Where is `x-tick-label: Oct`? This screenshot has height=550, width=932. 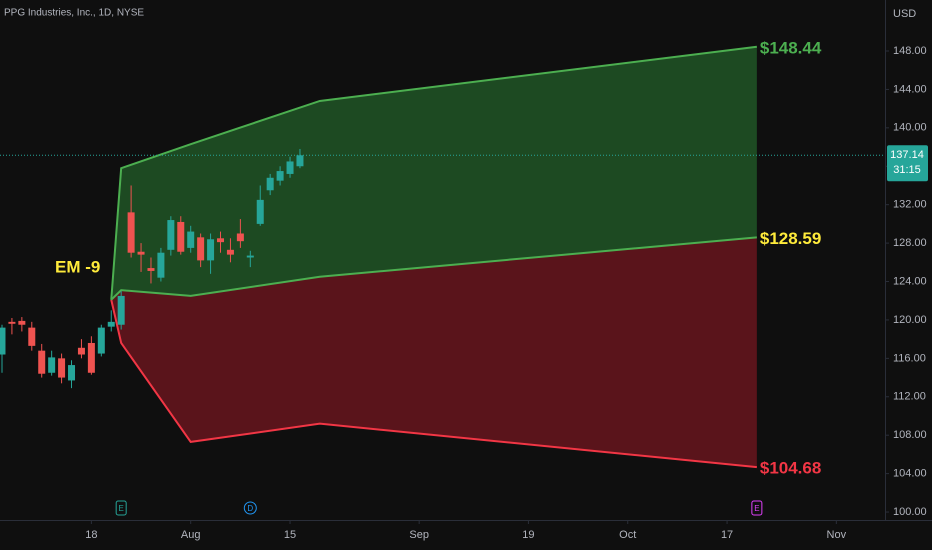 x-tick-label: Oct is located at coordinates (627, 535).